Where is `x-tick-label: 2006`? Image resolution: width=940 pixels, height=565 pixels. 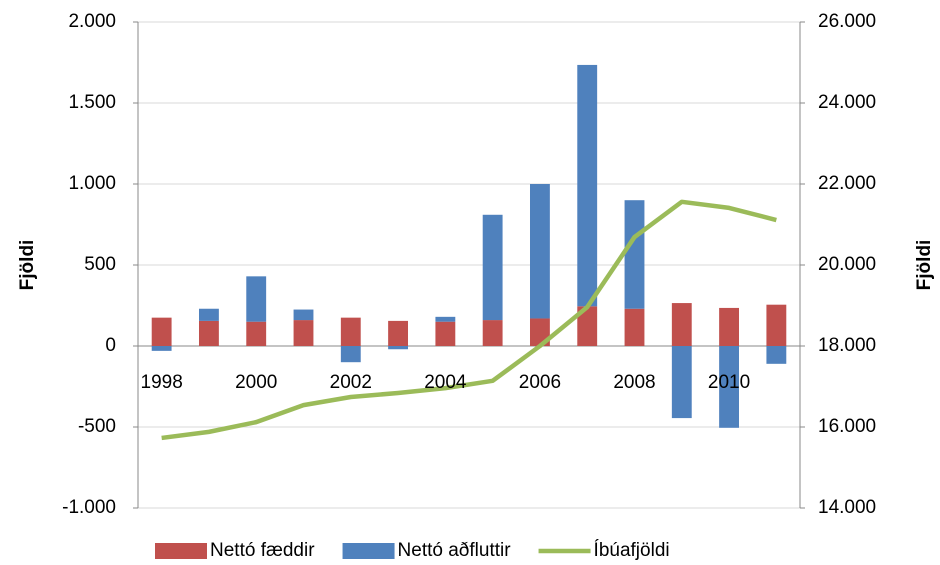
x-tick-label: 2006 is located at coordinates (540, 382).